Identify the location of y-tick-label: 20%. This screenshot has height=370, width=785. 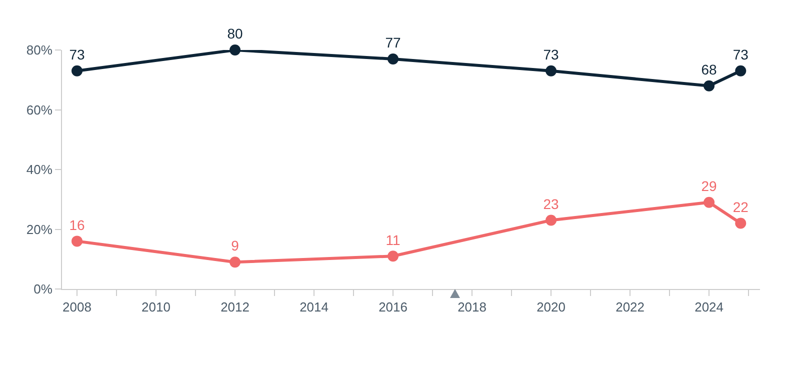
(39, 229).